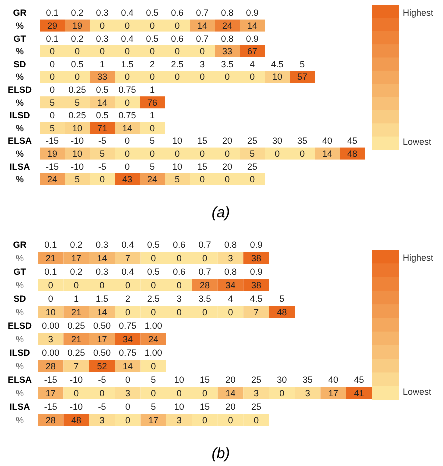  I want to click on x-tick-label: 0.9, so click(256, 272).